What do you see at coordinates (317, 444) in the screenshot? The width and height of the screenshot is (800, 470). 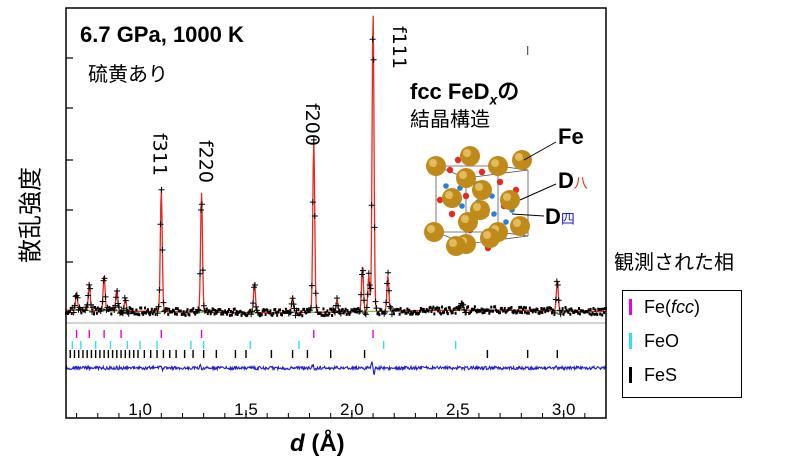 I see `x-axis-title: d (Å)` at bounding box center [317, 444].